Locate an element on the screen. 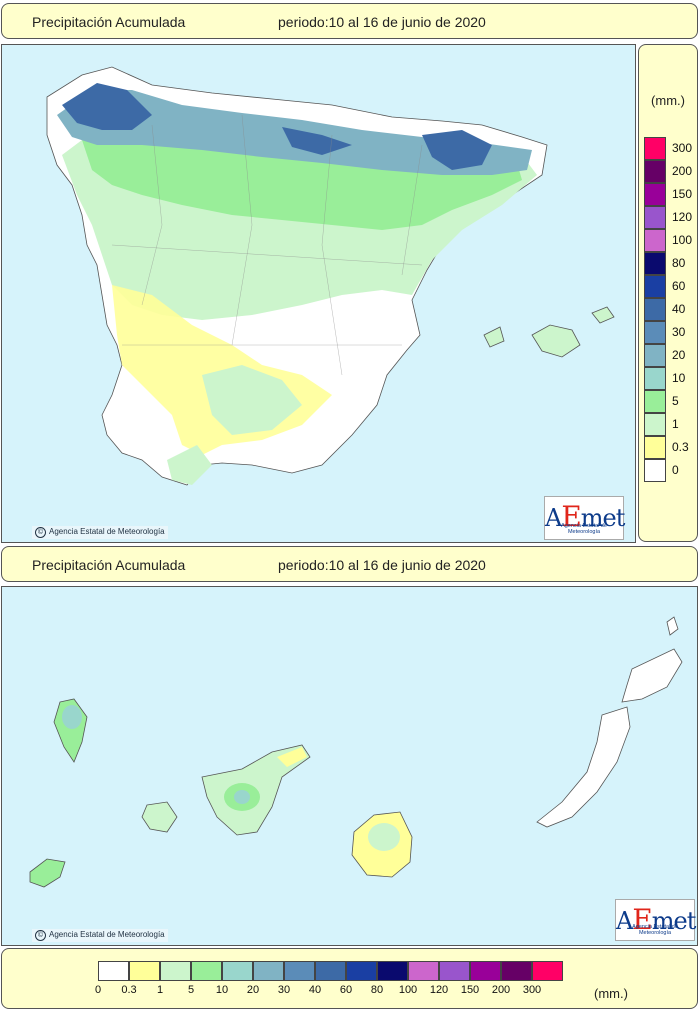 This screenshot has width=700, height=1011. precip-zone-1mm-south is located at coordinates (234, 425).